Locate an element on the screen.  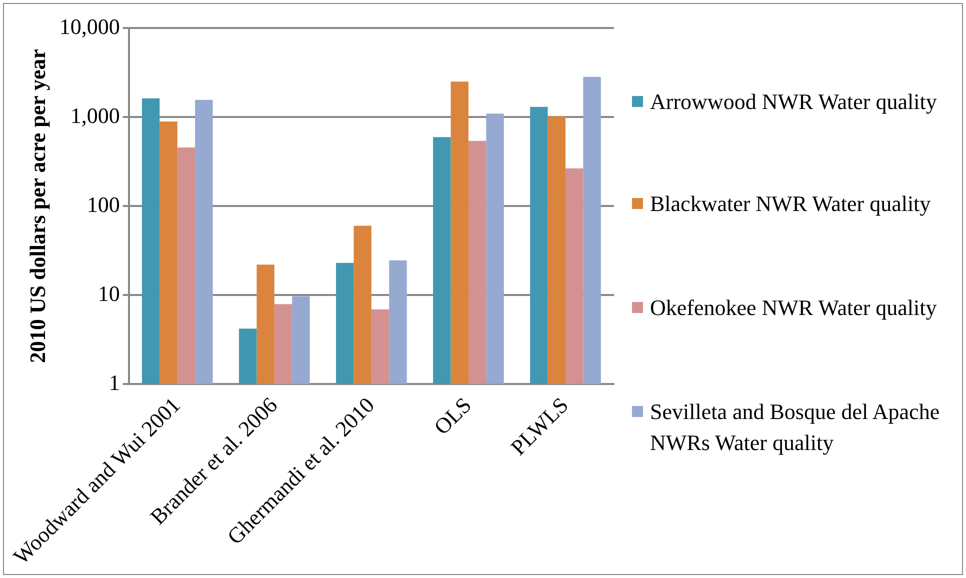
legend-label: Okefenokee NWR Water quality is located at coordinates (794, 308).